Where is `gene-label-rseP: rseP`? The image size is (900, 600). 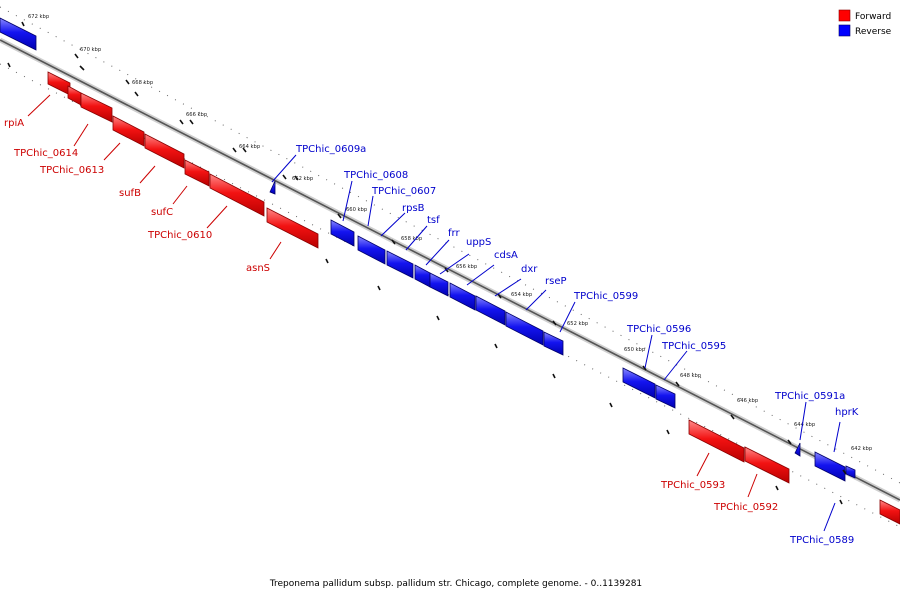
gene-label-rseP: rseP is located at coordinates (556, 281).